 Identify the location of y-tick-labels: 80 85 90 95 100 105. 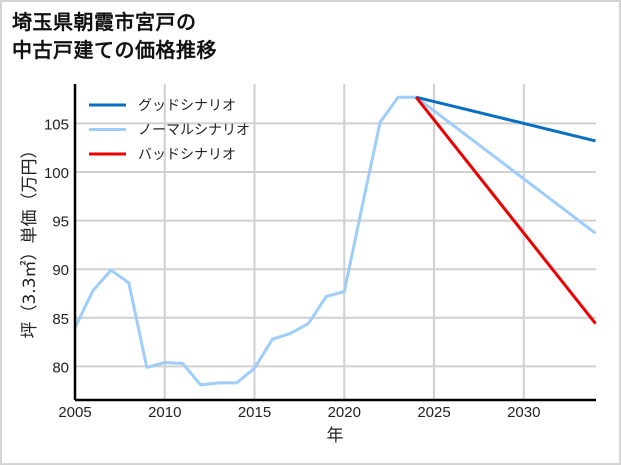
(56, 246).